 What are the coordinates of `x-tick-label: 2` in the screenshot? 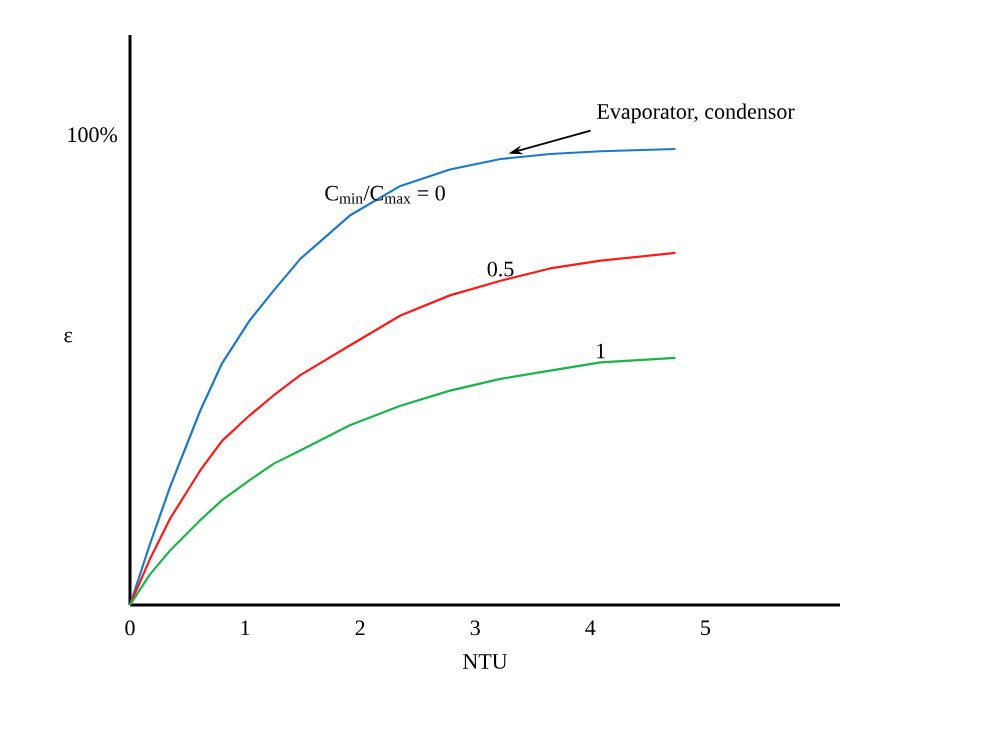 It's located at (360, 628).